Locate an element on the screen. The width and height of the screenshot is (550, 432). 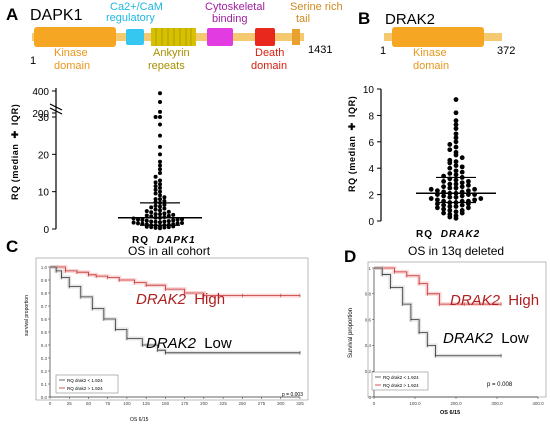
kmC-ytick-label-7: 0.7 is located at coordinates (44, 306).